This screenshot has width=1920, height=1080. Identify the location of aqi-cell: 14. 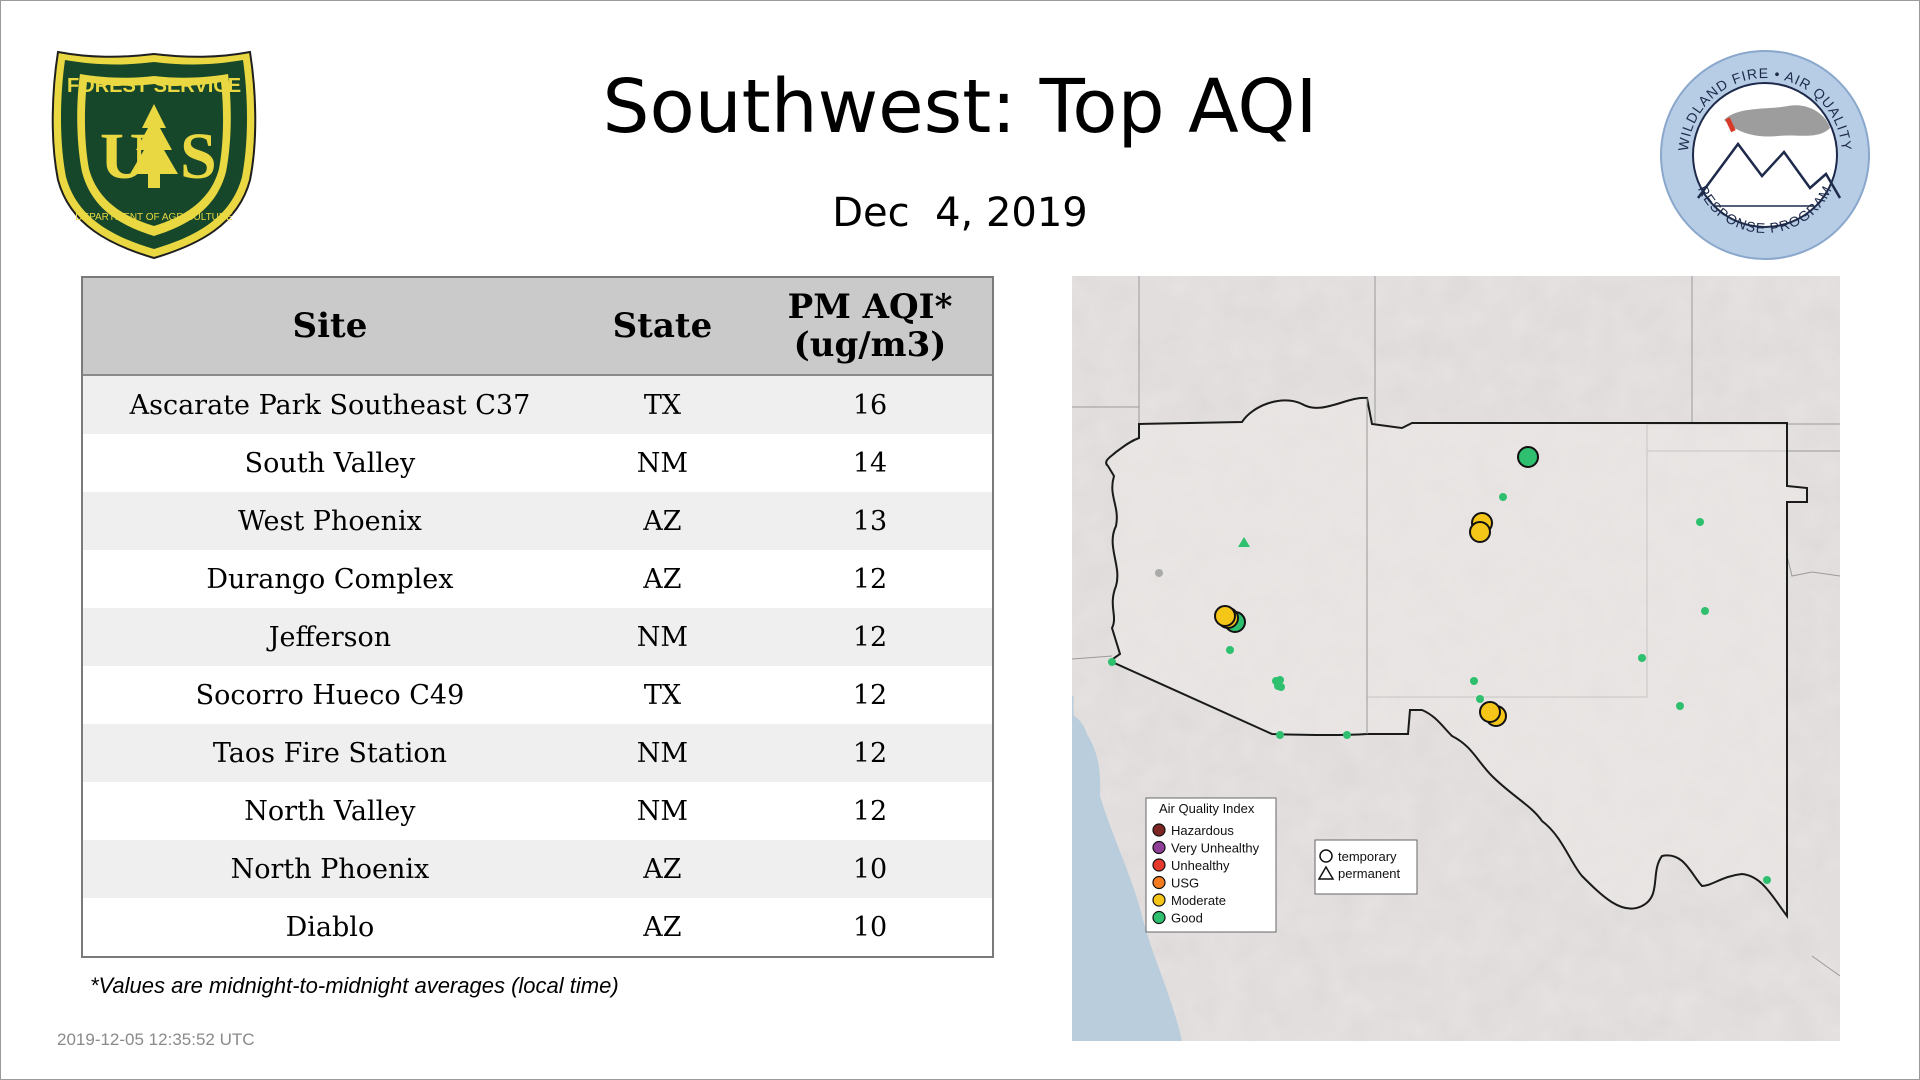
(870, 463).